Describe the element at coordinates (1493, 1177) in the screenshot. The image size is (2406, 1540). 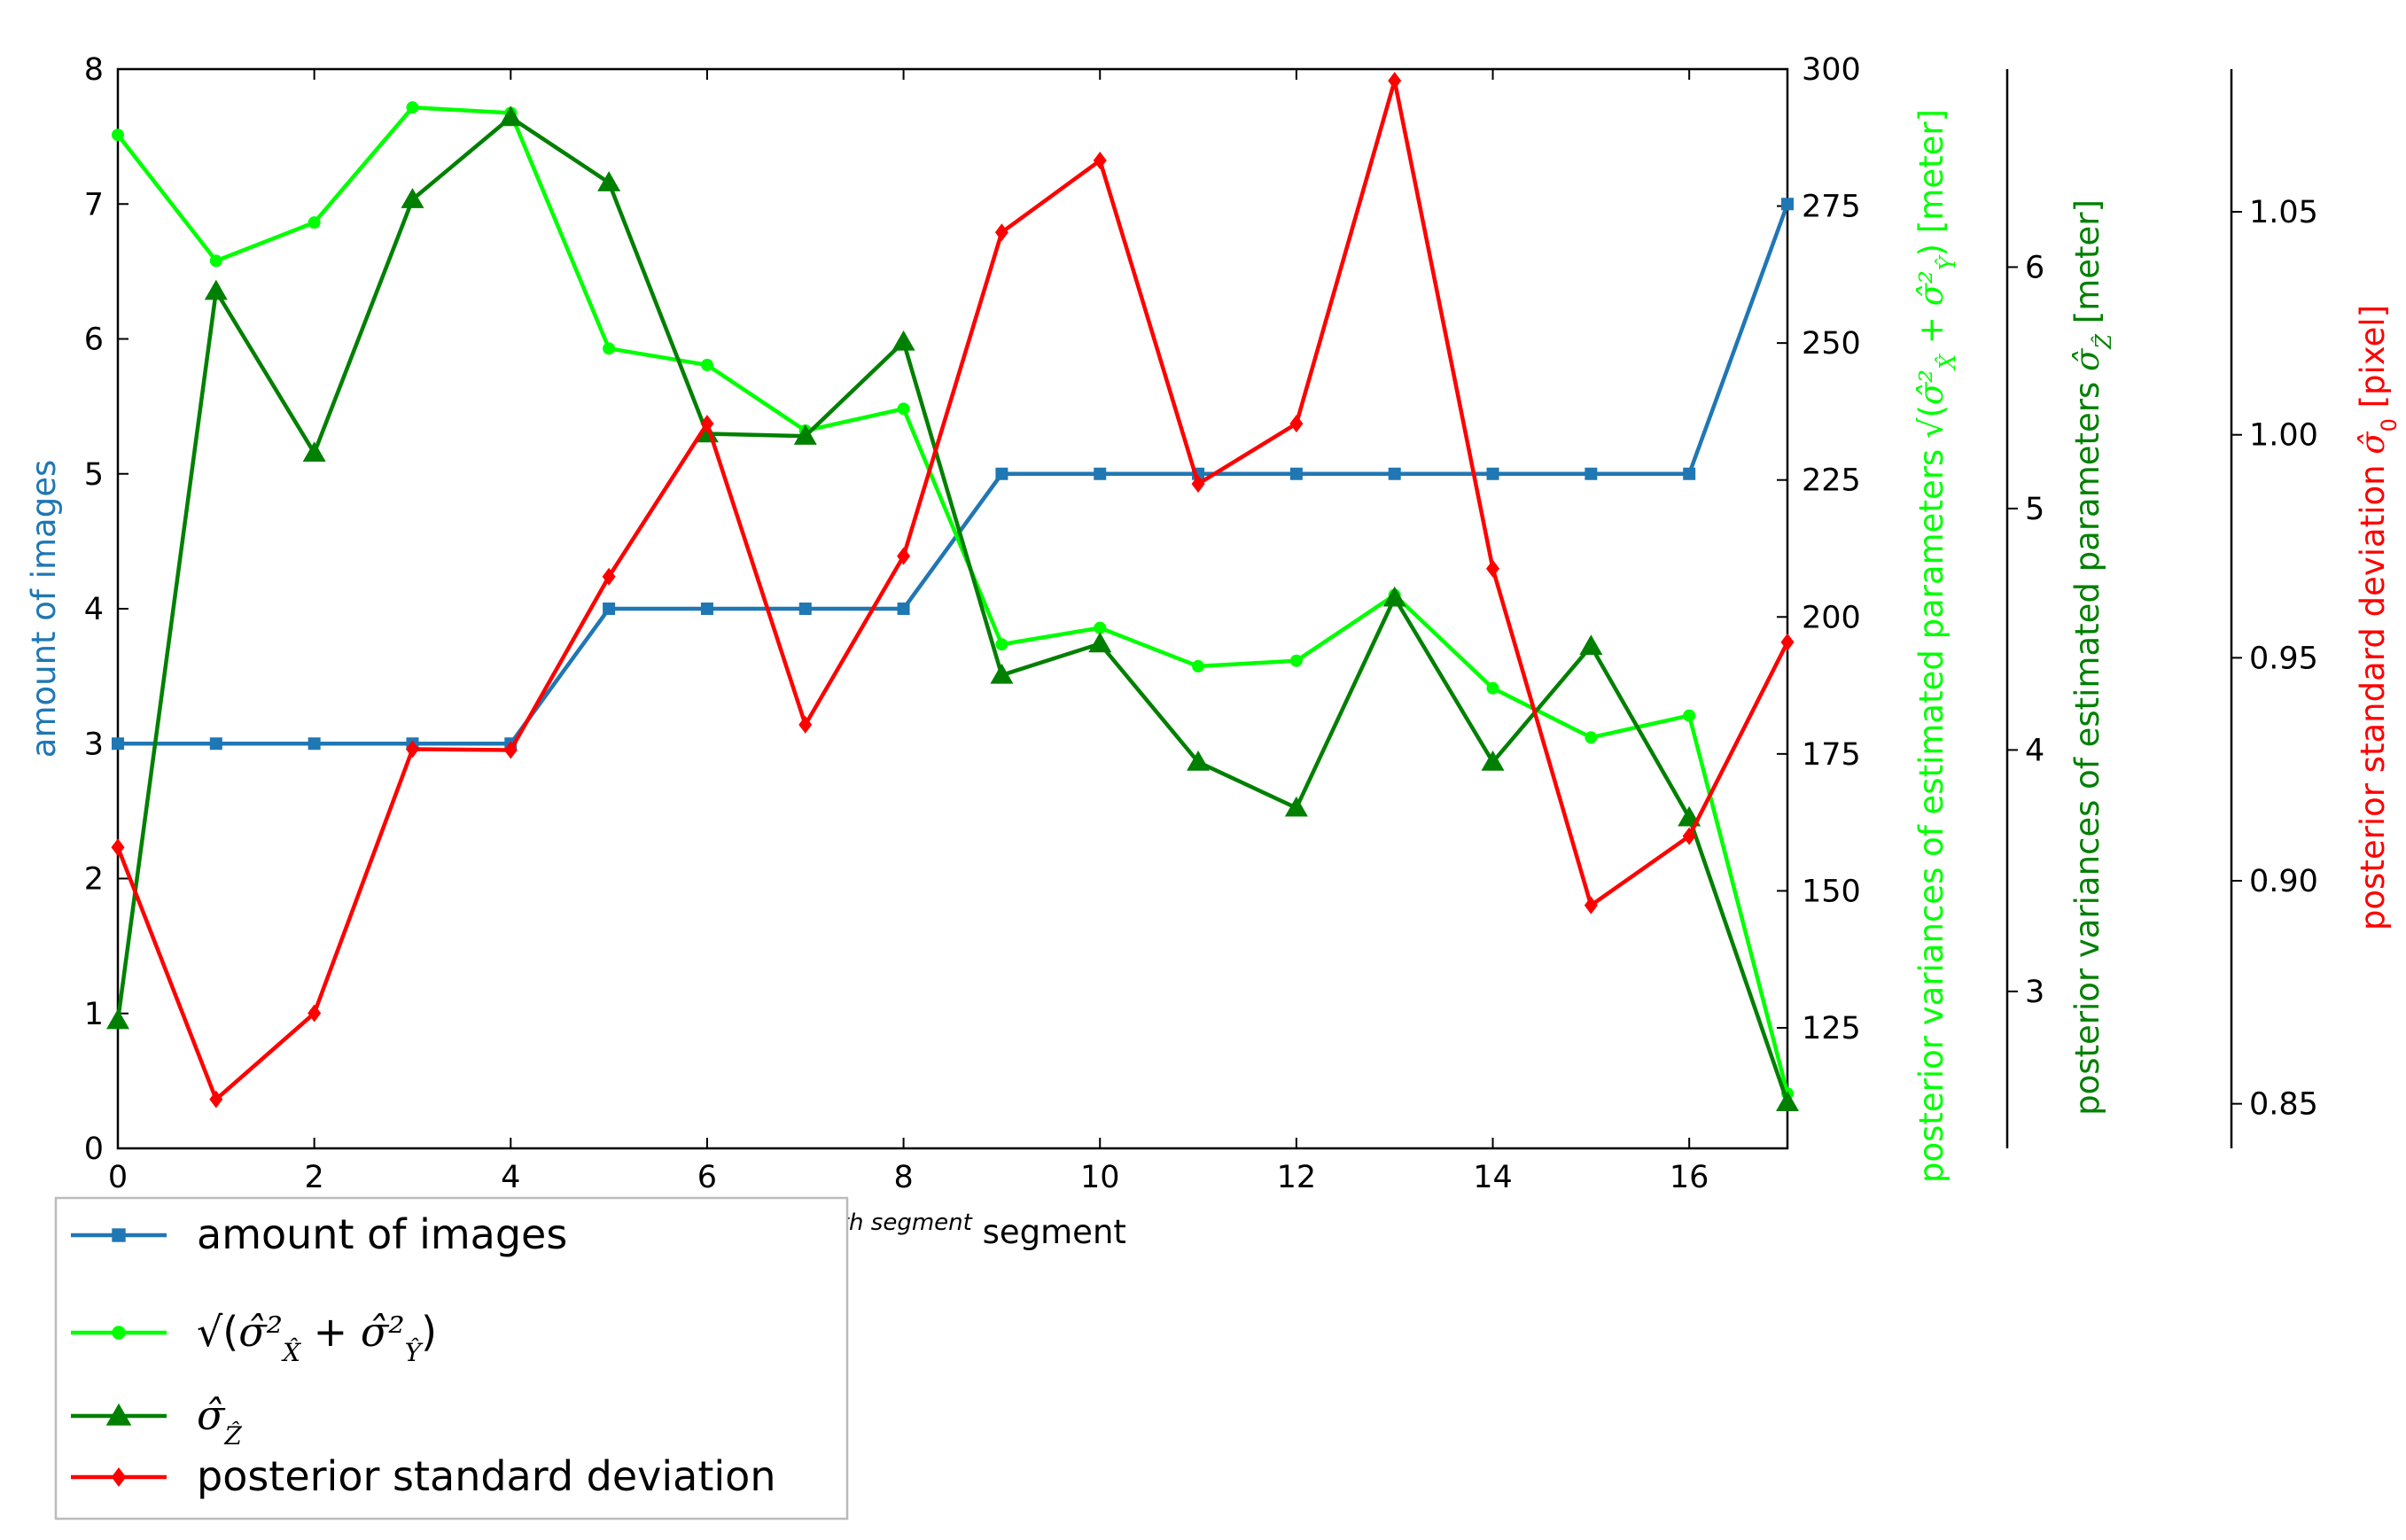
I see `x-tick-label: 14` at that location.